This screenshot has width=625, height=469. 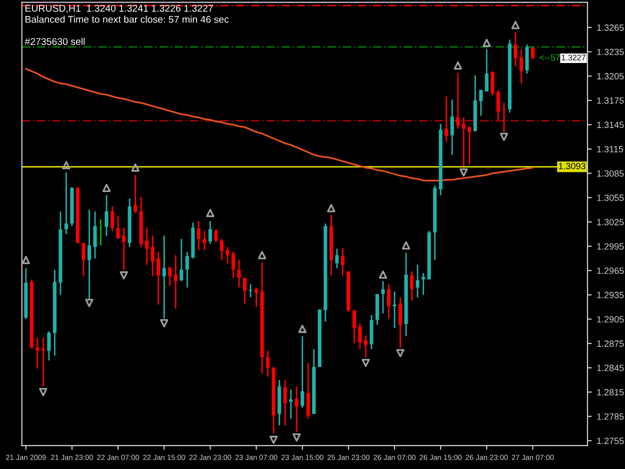 I want to click on y-tick-label: 1.3085, so click(x=610, y=173).